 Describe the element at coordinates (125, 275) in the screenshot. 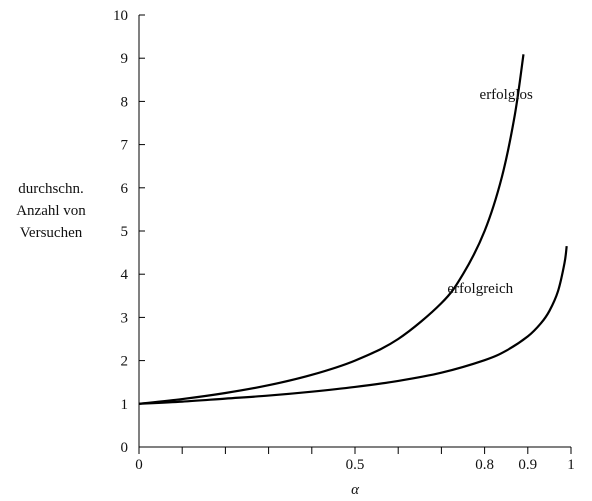

I see `y-tick-label: 4` at that location.